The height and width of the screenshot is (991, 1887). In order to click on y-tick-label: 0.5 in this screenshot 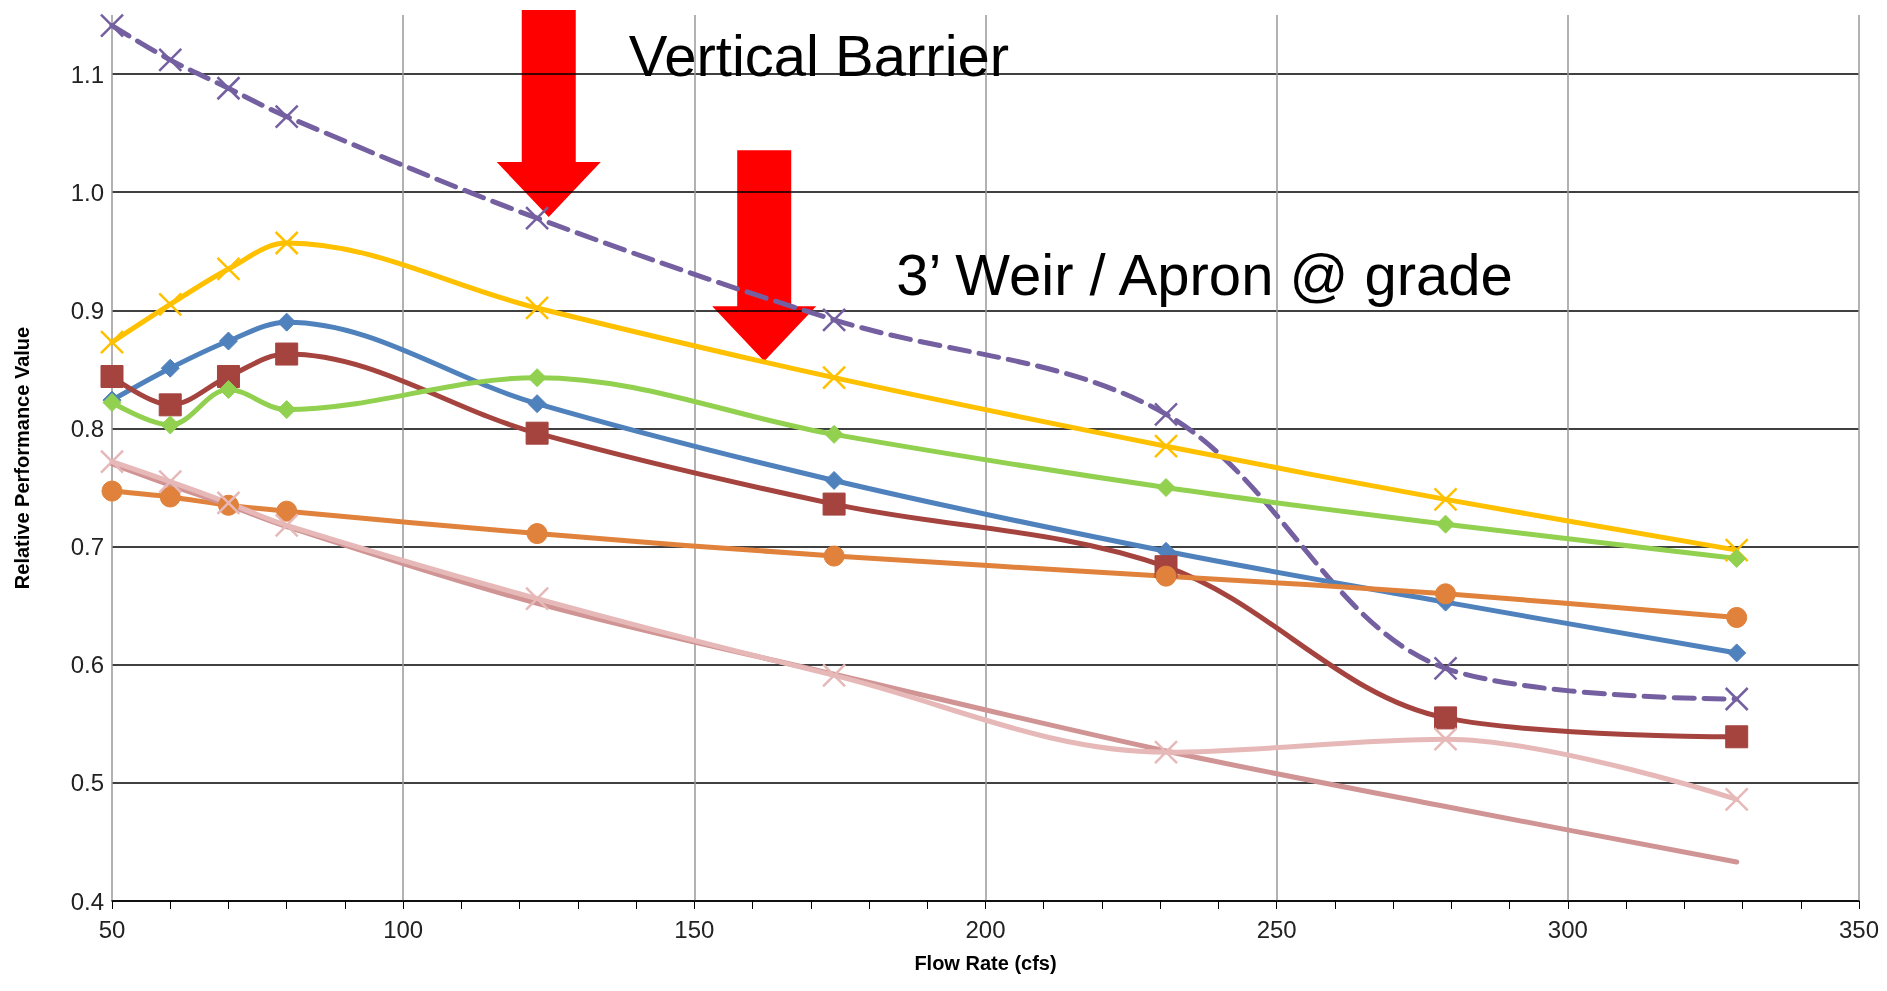, I will do `click(87, 783)`.